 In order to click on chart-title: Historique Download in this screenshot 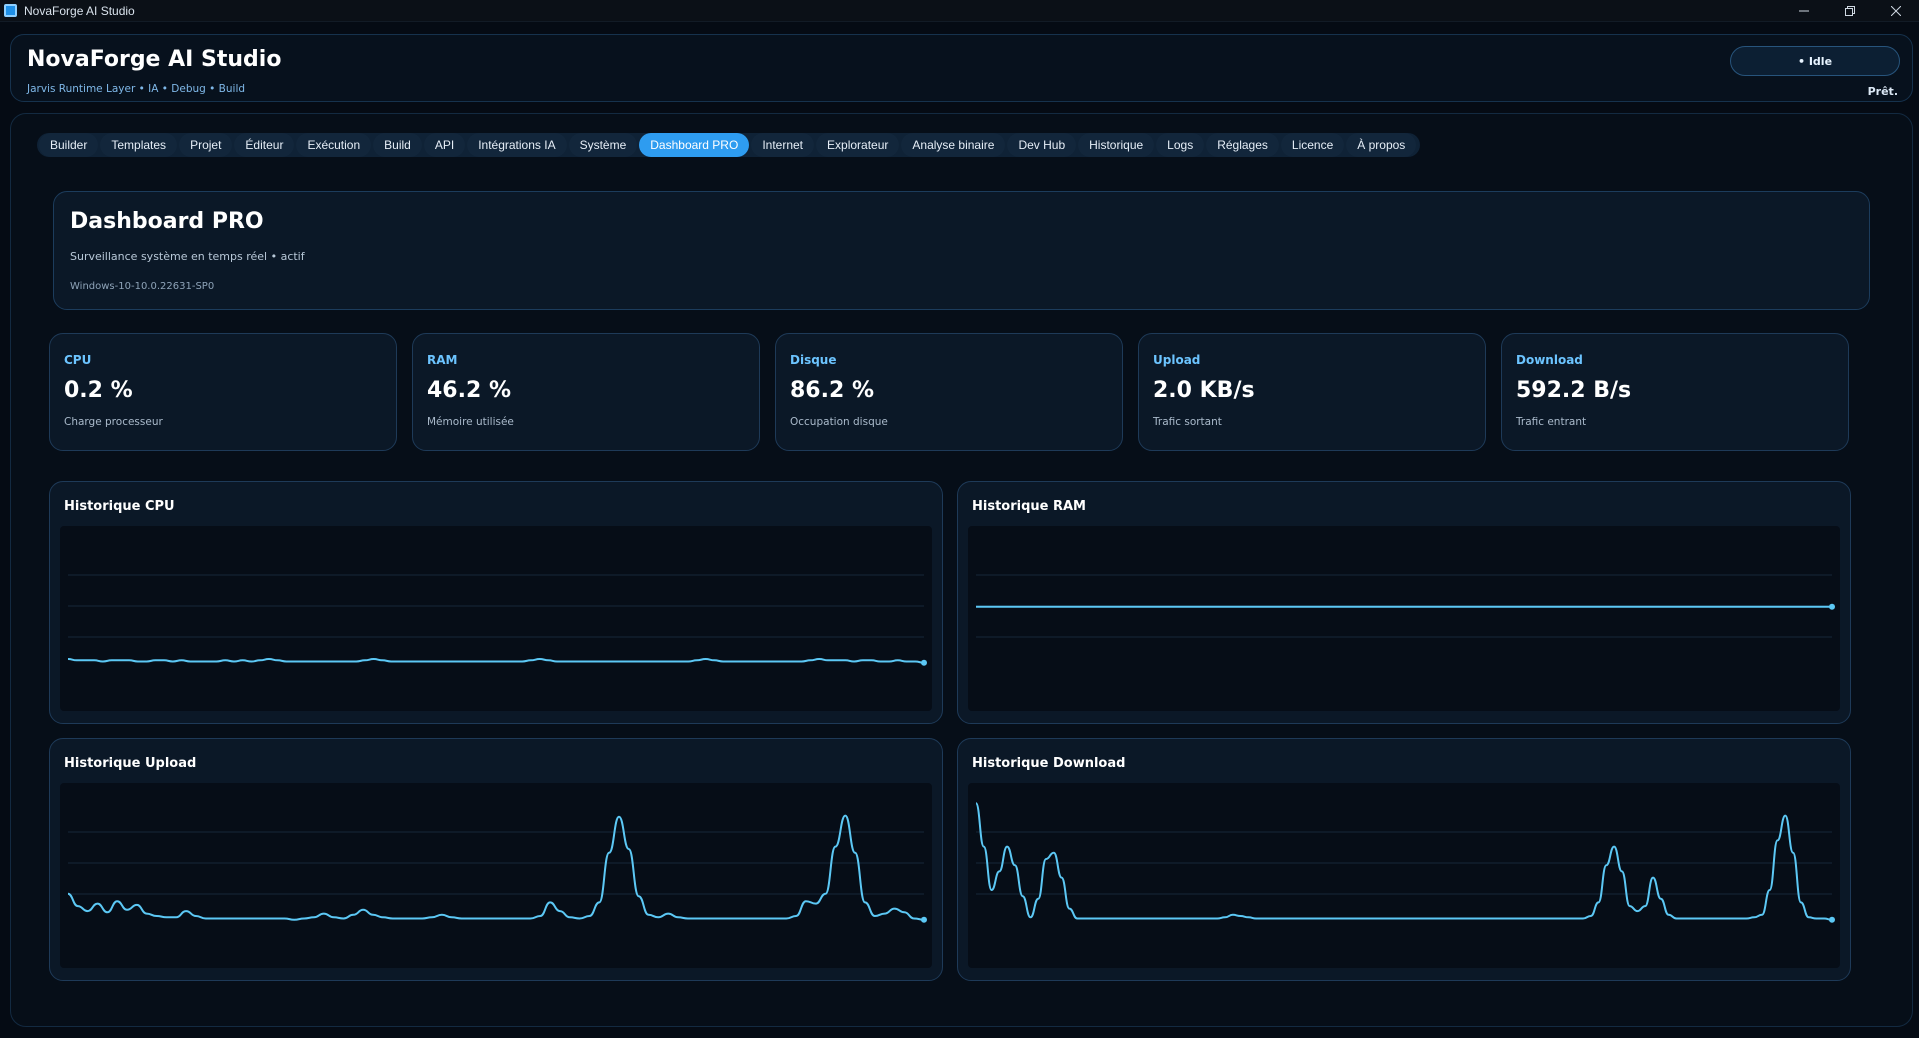, I will do `click(1049, 763)`.